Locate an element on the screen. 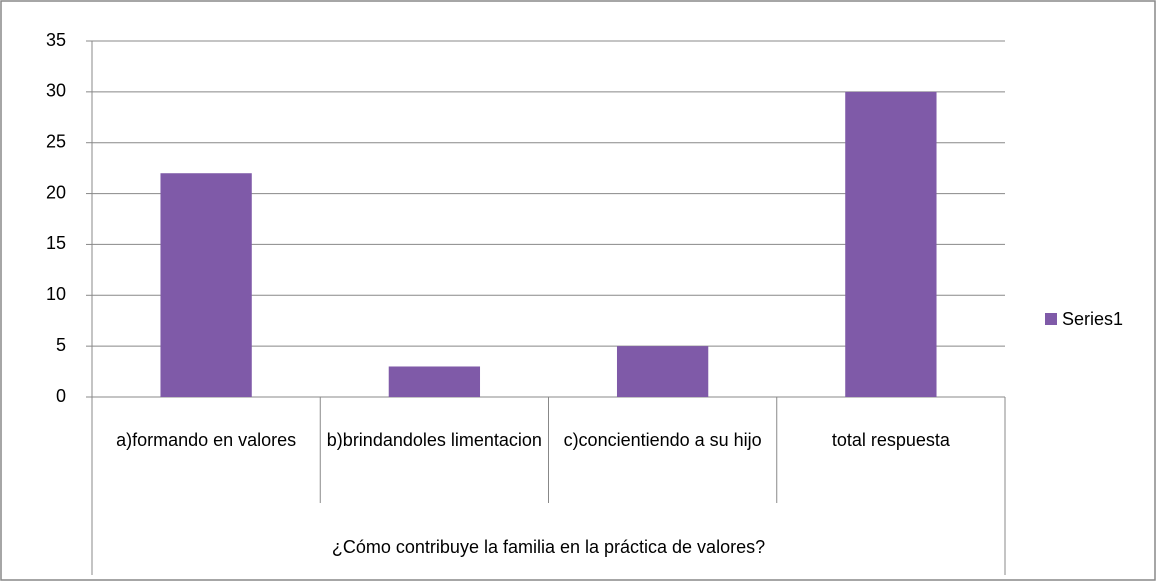  legend-swatch is located at coordinates (1051, 319).